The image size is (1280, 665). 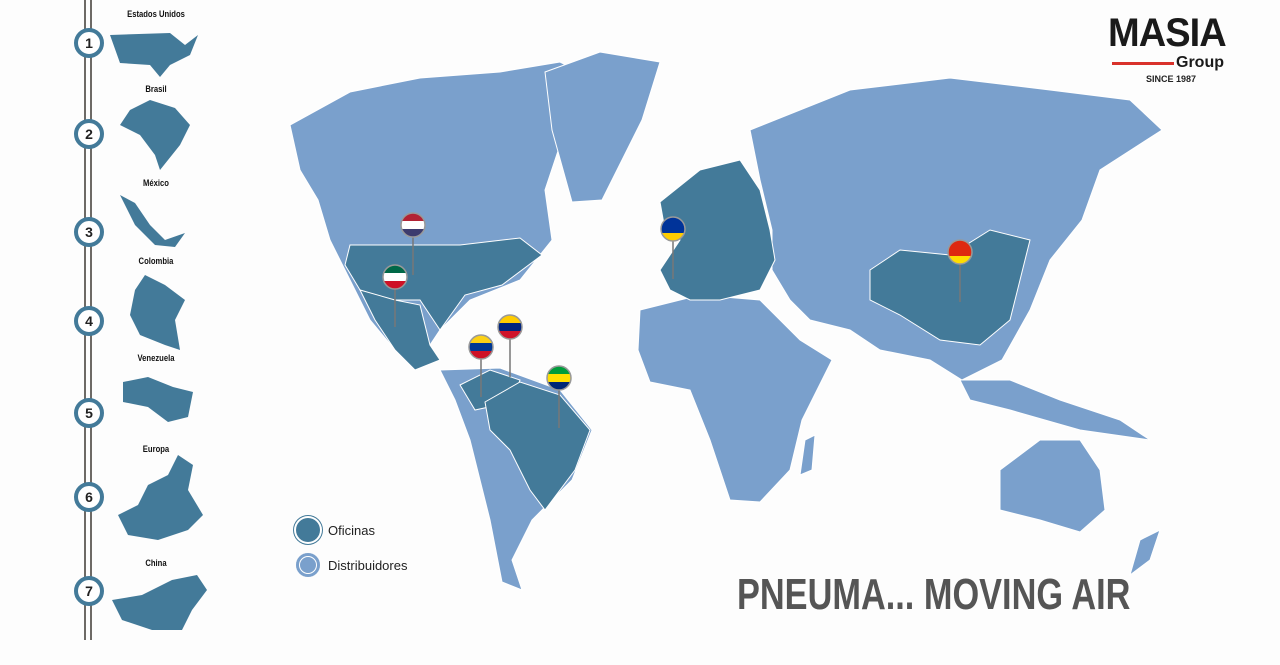 I want to click on country-label: China, so click(x=156, y=563).